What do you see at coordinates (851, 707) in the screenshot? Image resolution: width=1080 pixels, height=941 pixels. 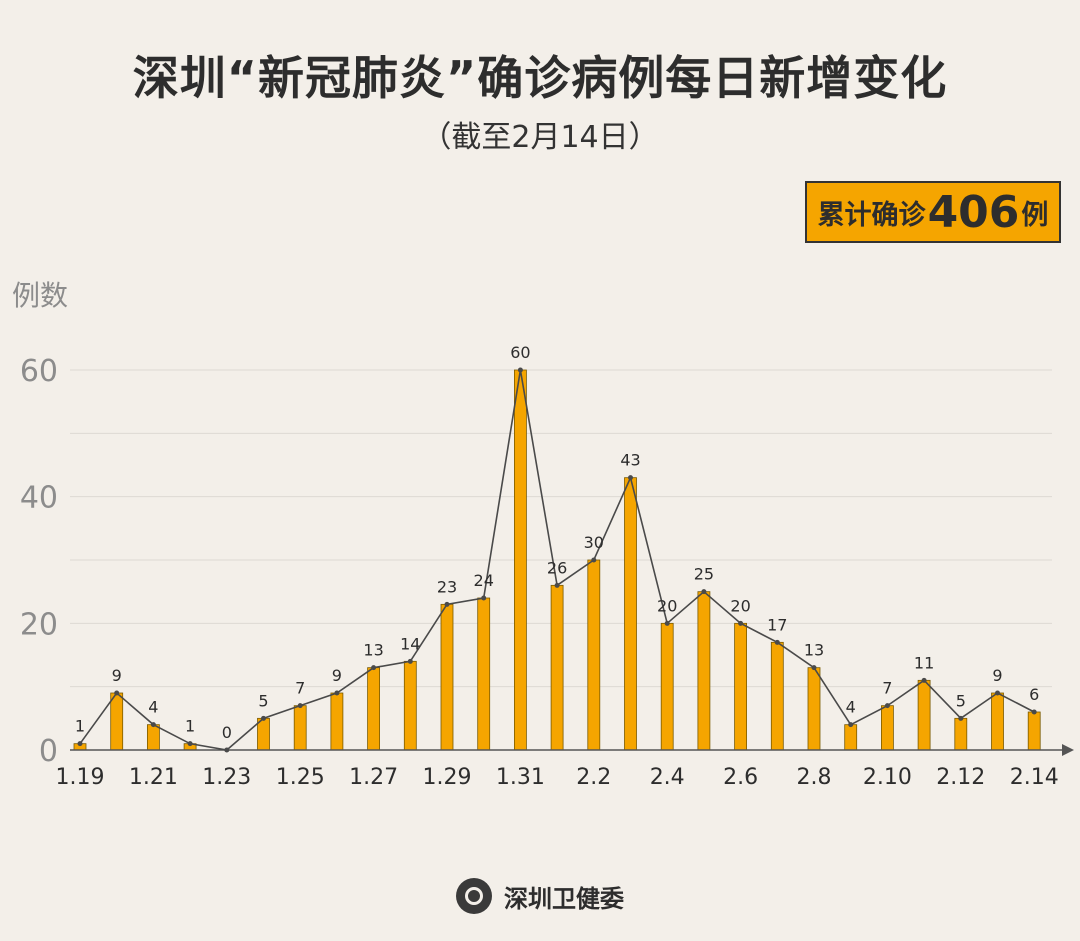 I see `data-label: 4` at bounding box center [851, 707].